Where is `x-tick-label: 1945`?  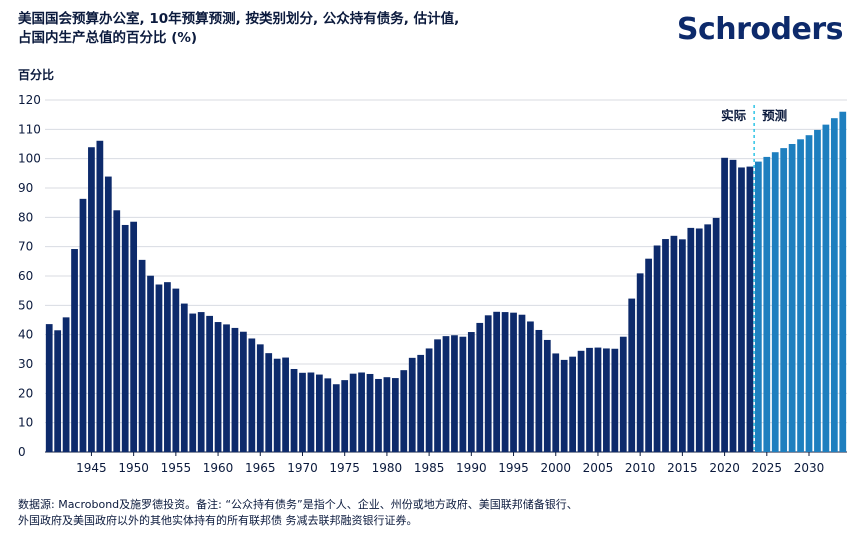
x-tick-label: 1945 is located at coordinates (91, 468).